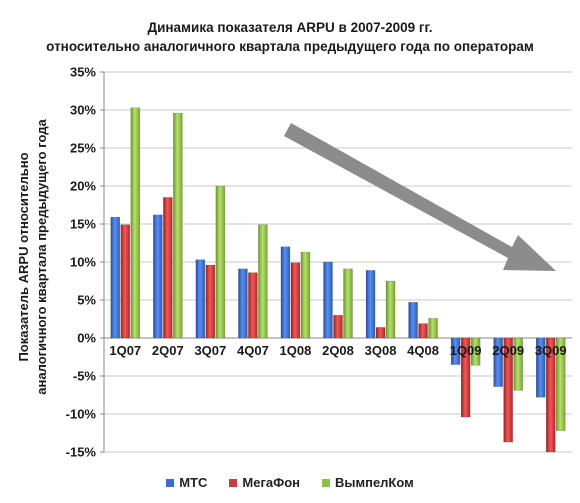  Describe the element at coordinates (125, 350) in the screenshot. I see `x-tick-label: 1Q07` at that location.